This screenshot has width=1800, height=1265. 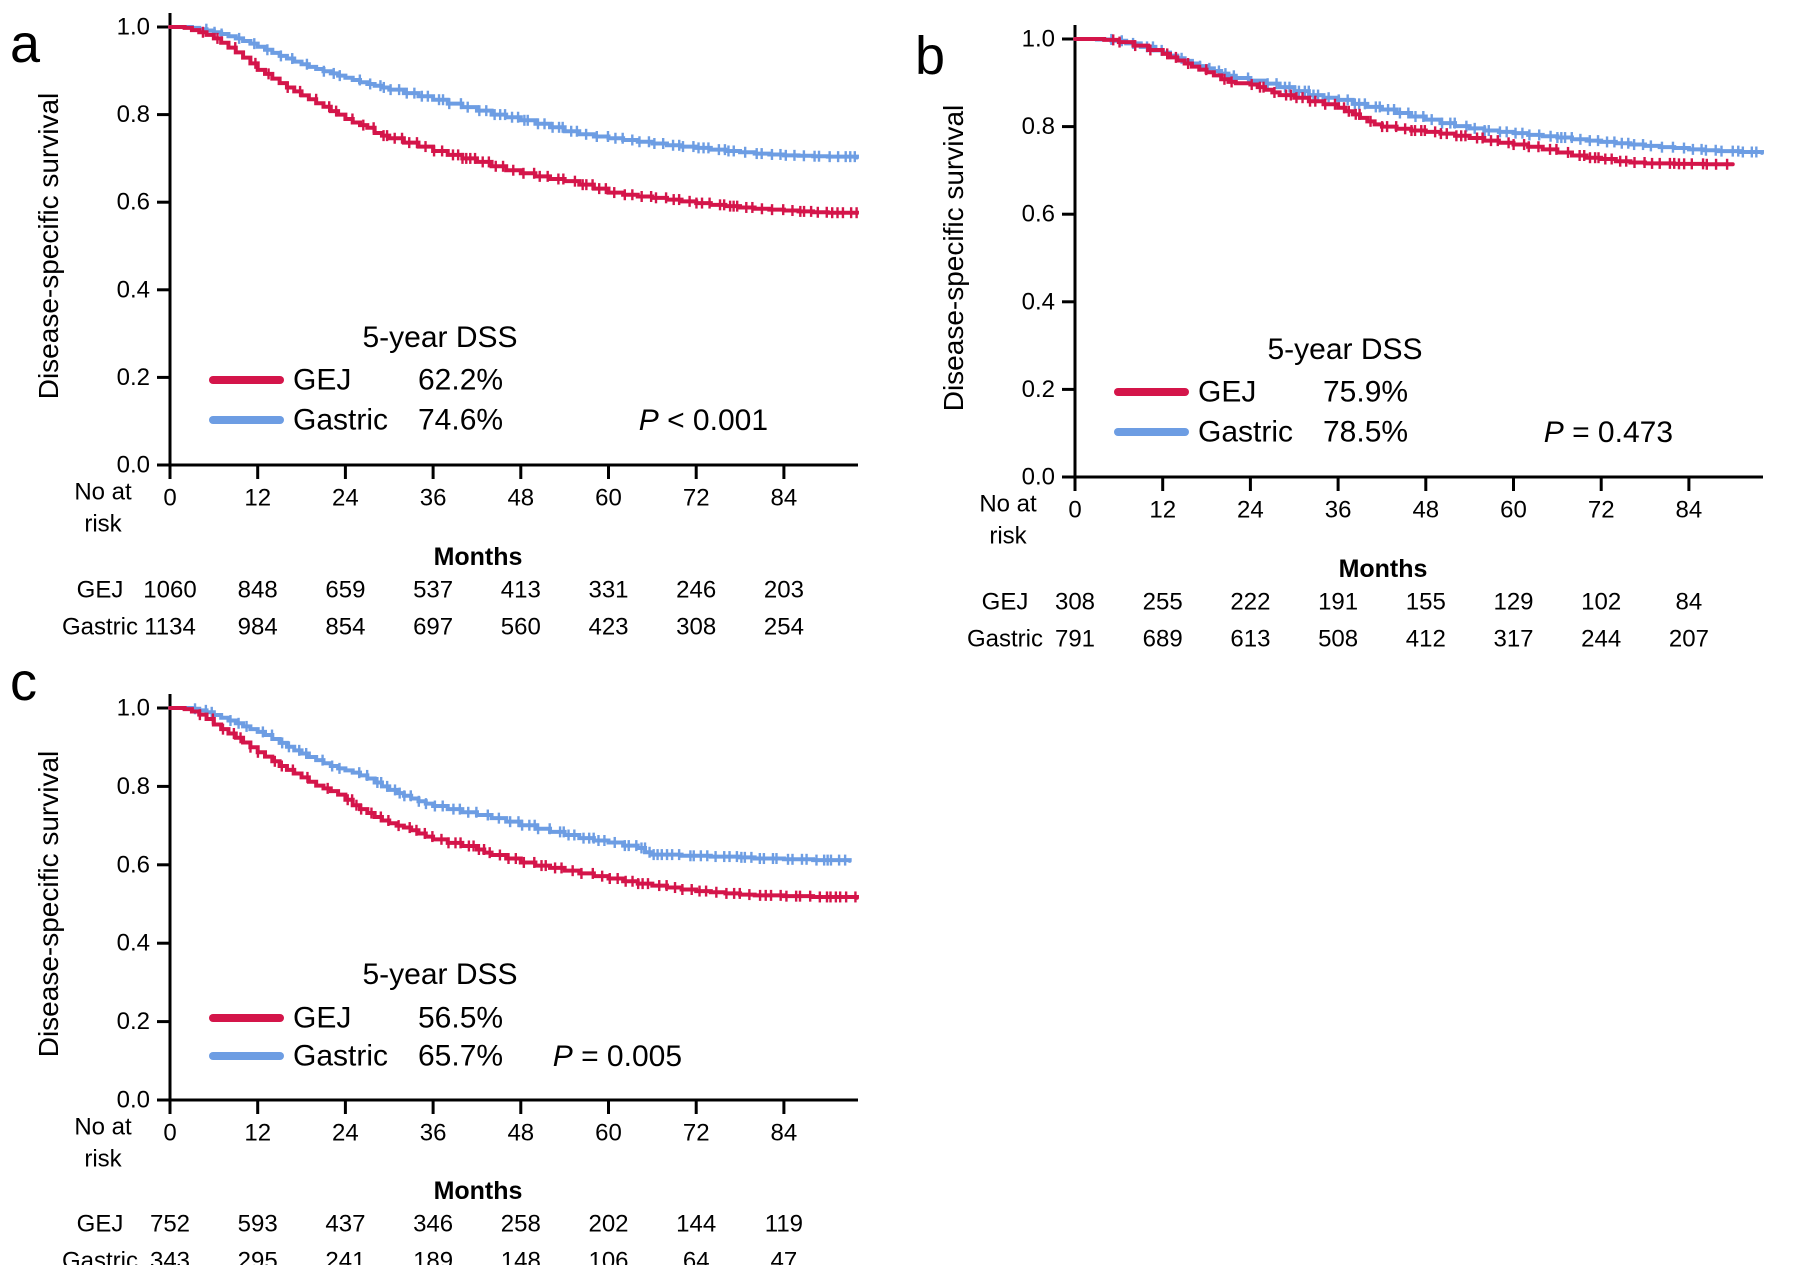 What do you see at coordinates (696, 1224) in the screenshot?
I see `risk-count: 144` at bounding box center [696, 1224].